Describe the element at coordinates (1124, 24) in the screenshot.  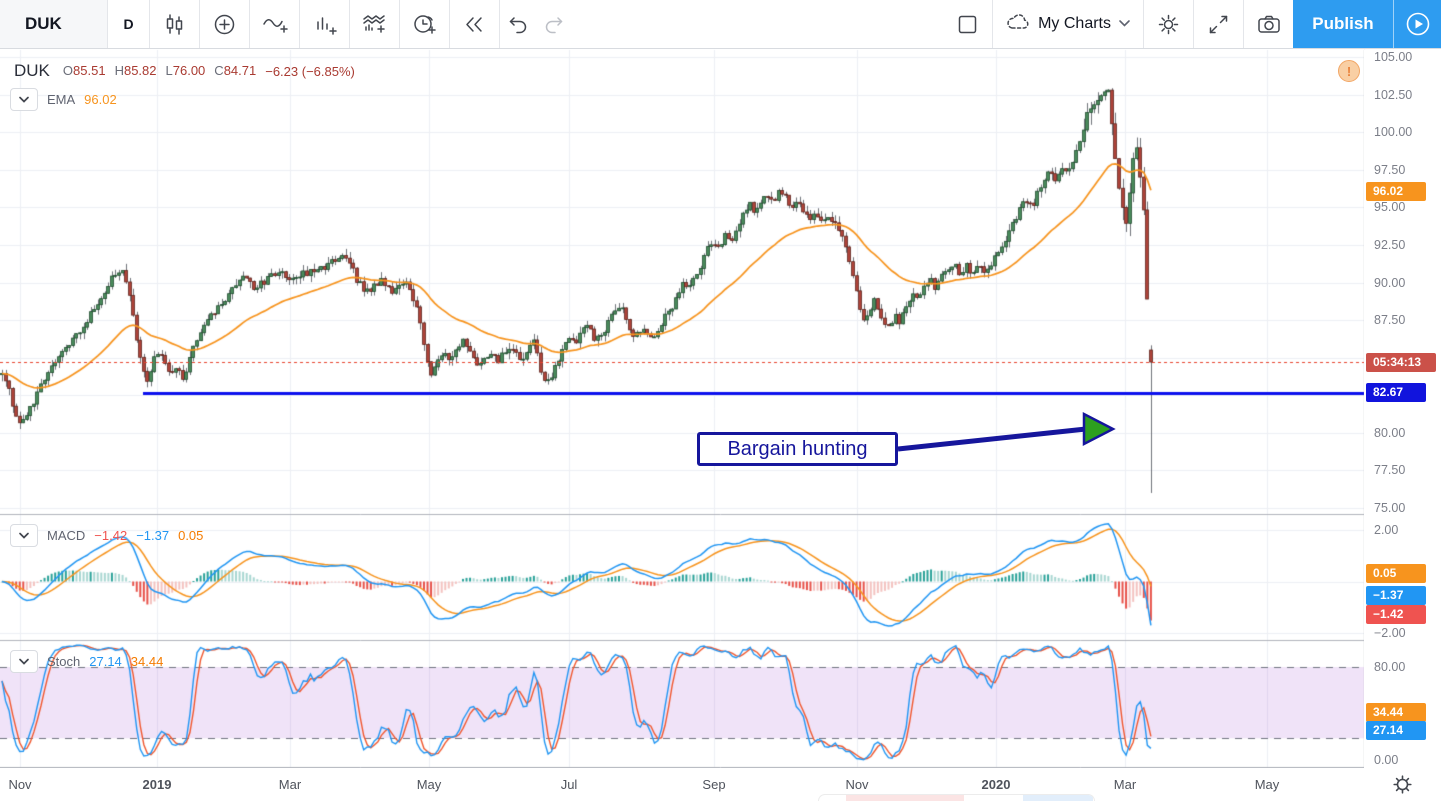
I see `chevron-down-icon` at that location.